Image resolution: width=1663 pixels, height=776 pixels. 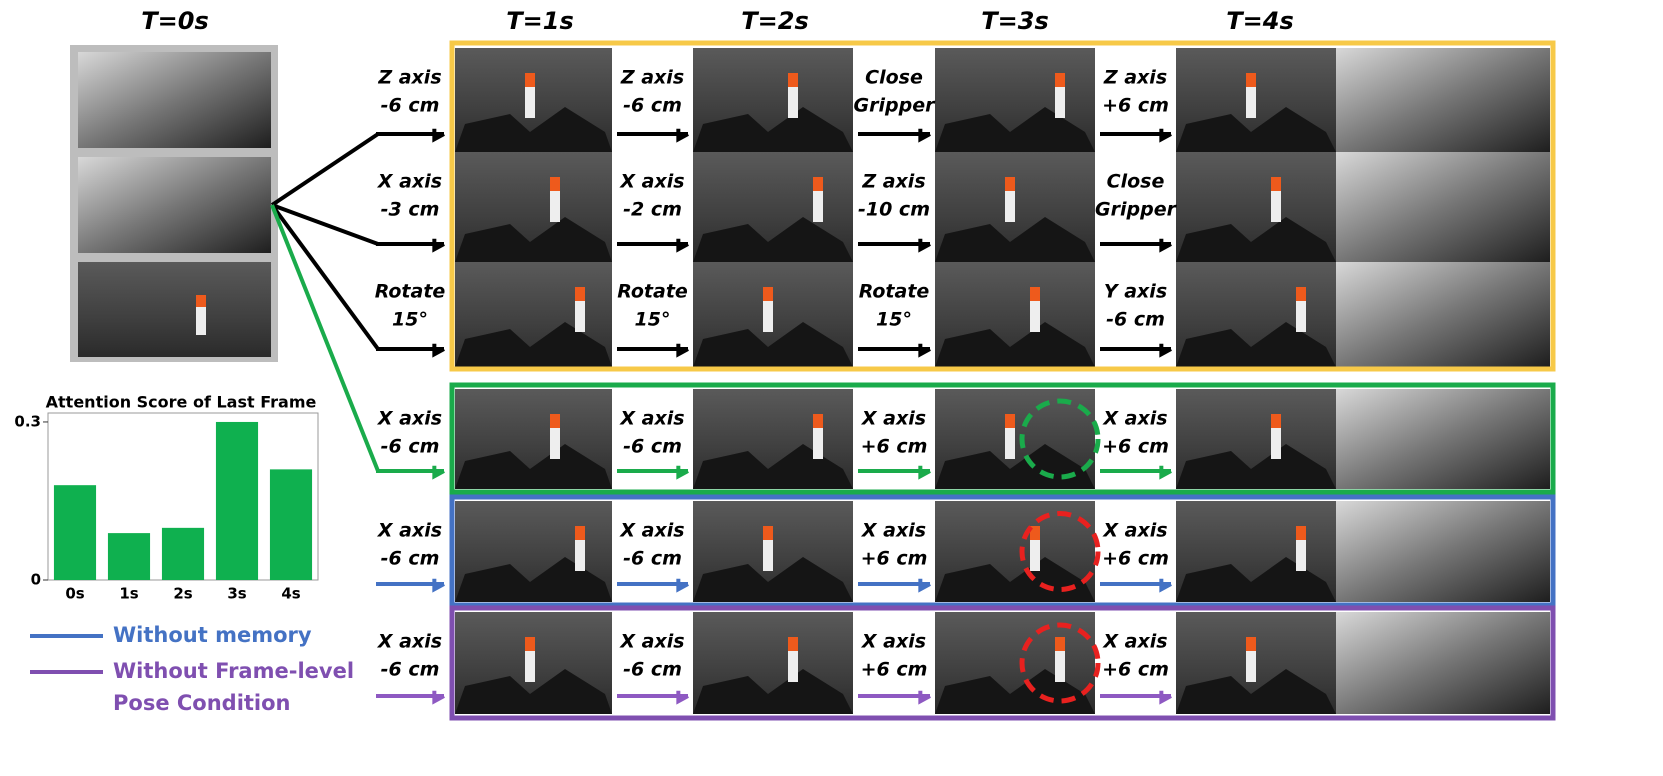 I want to click on action-label: -10 cm, so click(x=894, y=210).